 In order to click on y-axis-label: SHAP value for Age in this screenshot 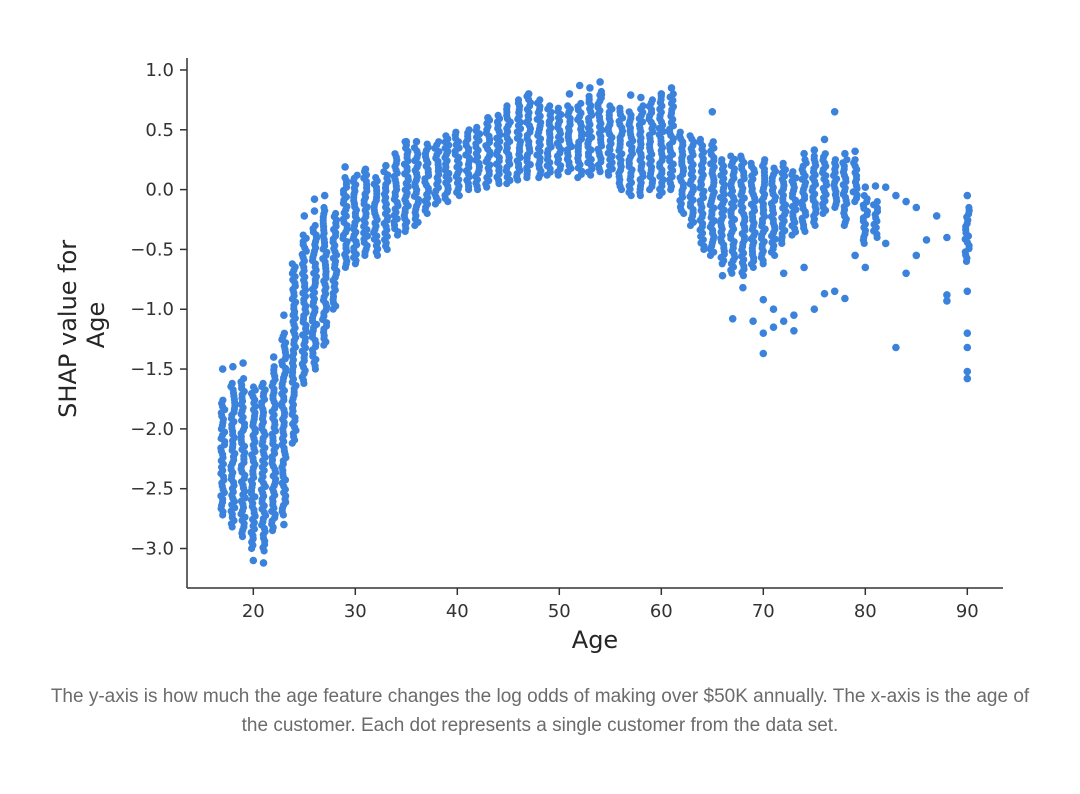, I will do `click(82, 325)`.